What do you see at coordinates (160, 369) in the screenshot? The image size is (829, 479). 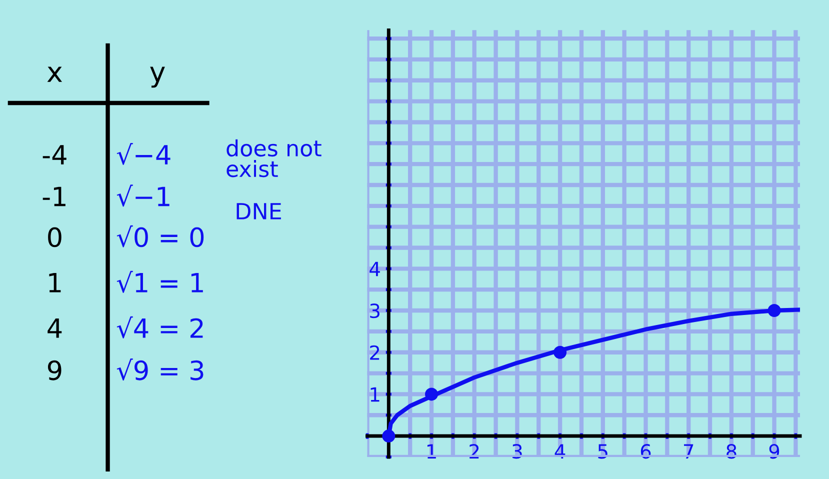 I see `text: √9 = 3` at bounding box center [160, 369].